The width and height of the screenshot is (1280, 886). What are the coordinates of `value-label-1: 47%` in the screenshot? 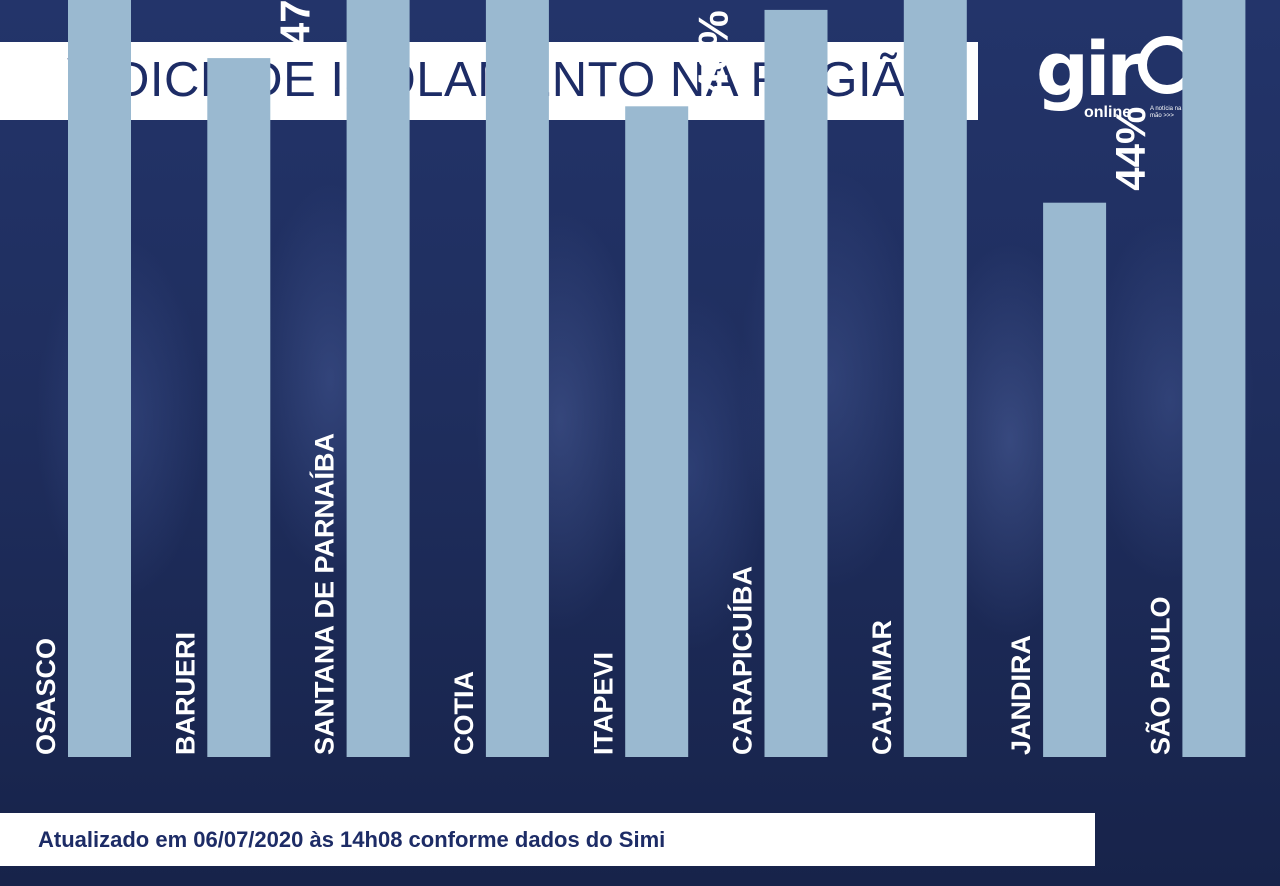 It's located at (294, 23).